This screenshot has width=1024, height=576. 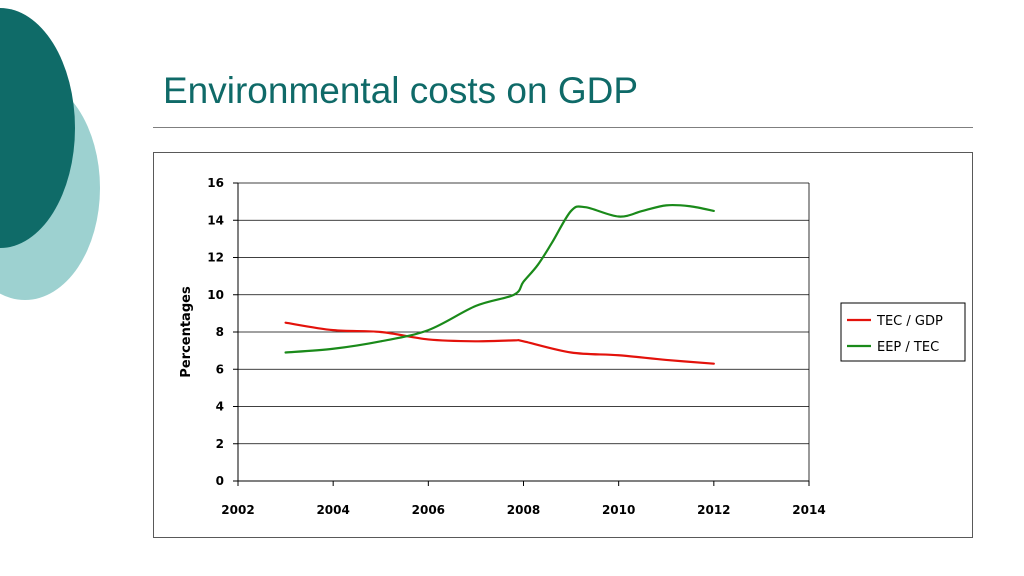 I want to click on series-line-tec-gdp, so click(x=499, y=343).